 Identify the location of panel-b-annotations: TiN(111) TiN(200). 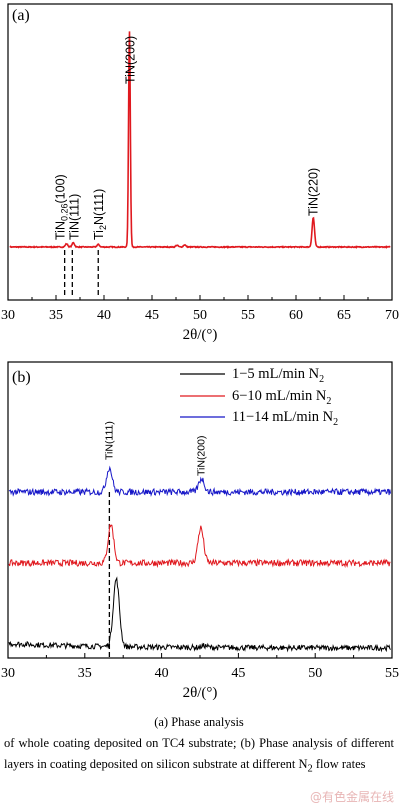
(155, 448).